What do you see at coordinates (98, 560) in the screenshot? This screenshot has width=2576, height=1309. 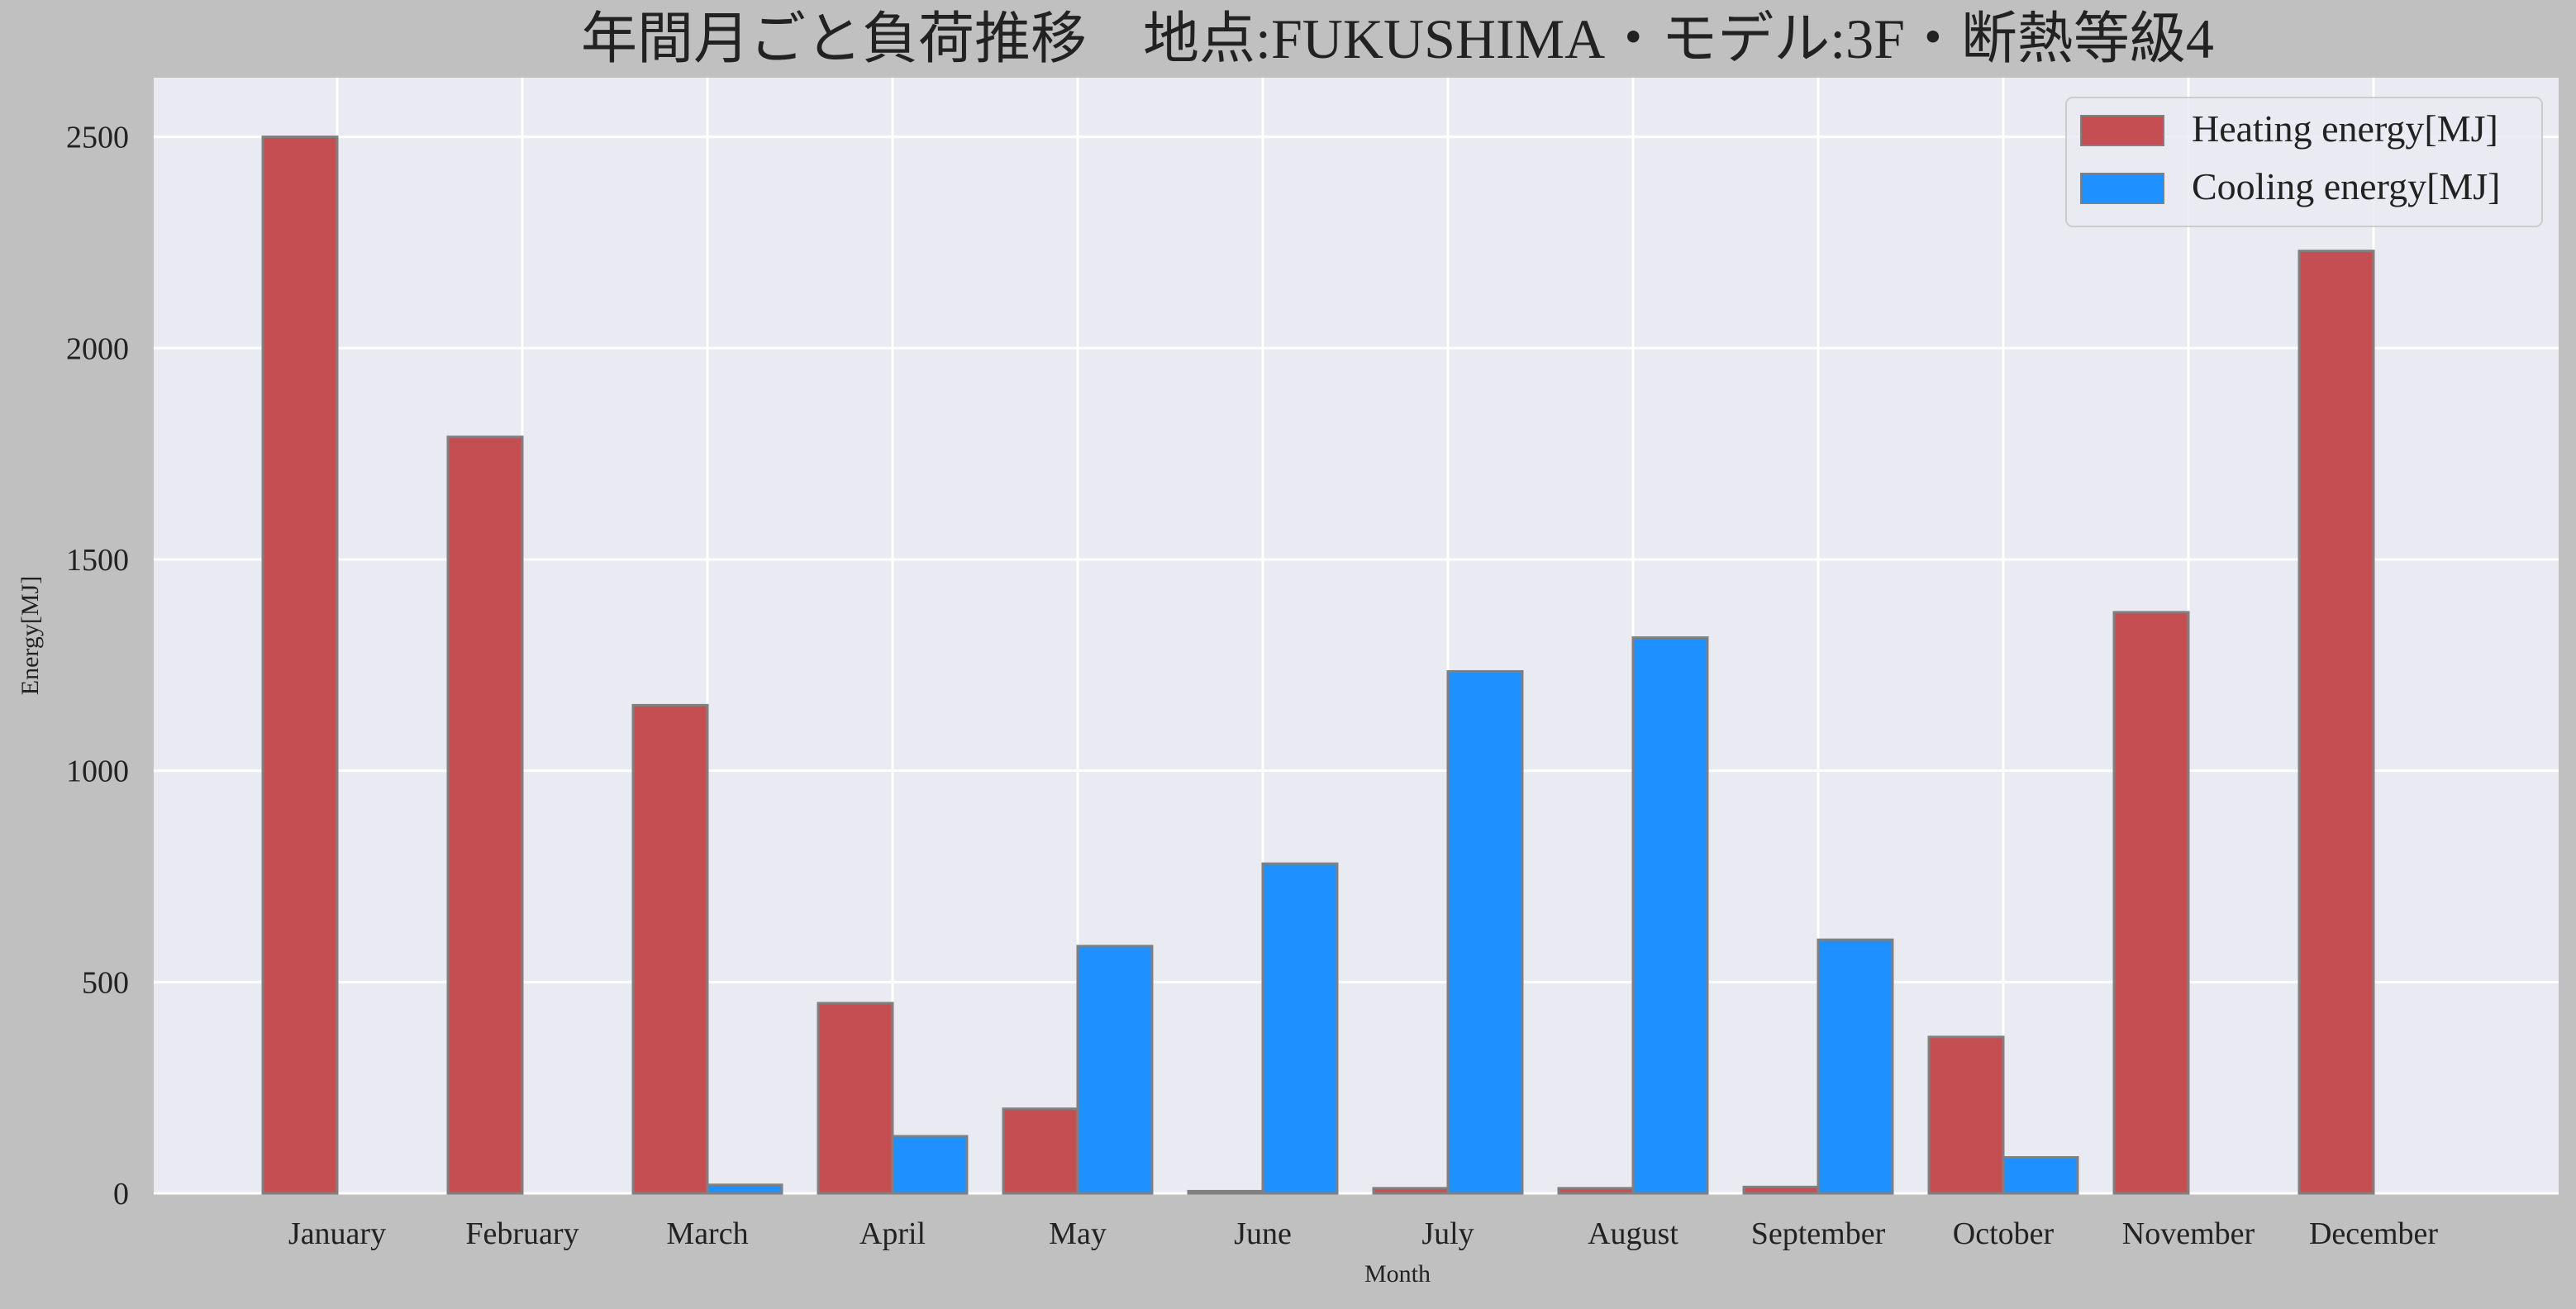 I see `y-tick-label: 1500` at bounding box center [98, 560].